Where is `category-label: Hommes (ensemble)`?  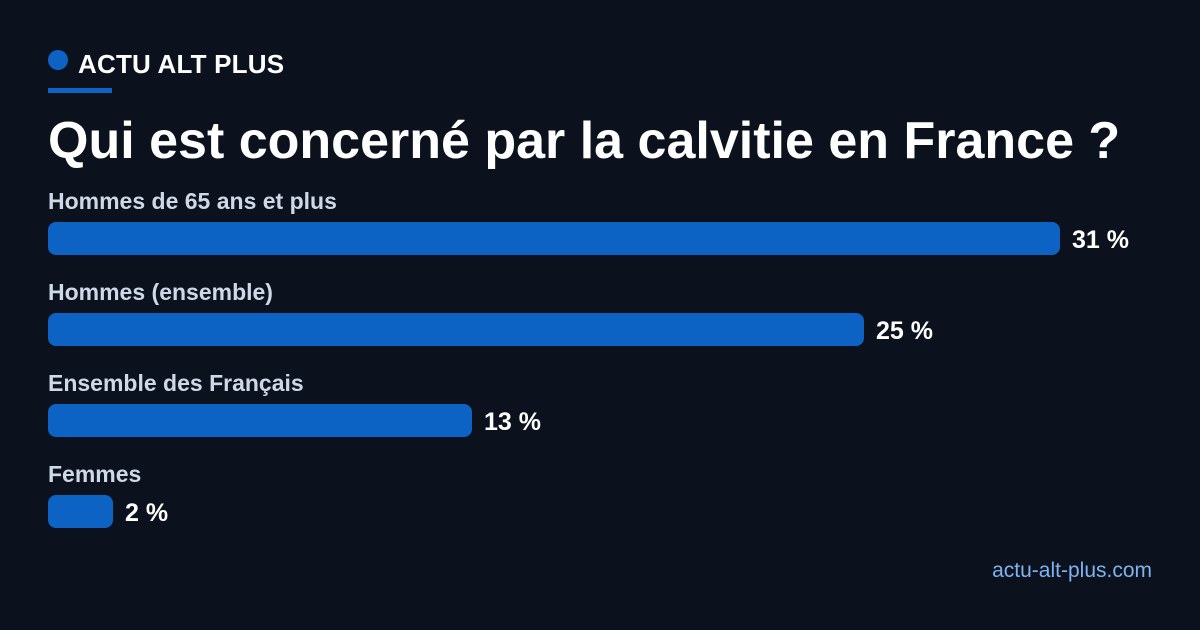 category-label: Hommes (ensemble) is located at coordinates (160, 292).